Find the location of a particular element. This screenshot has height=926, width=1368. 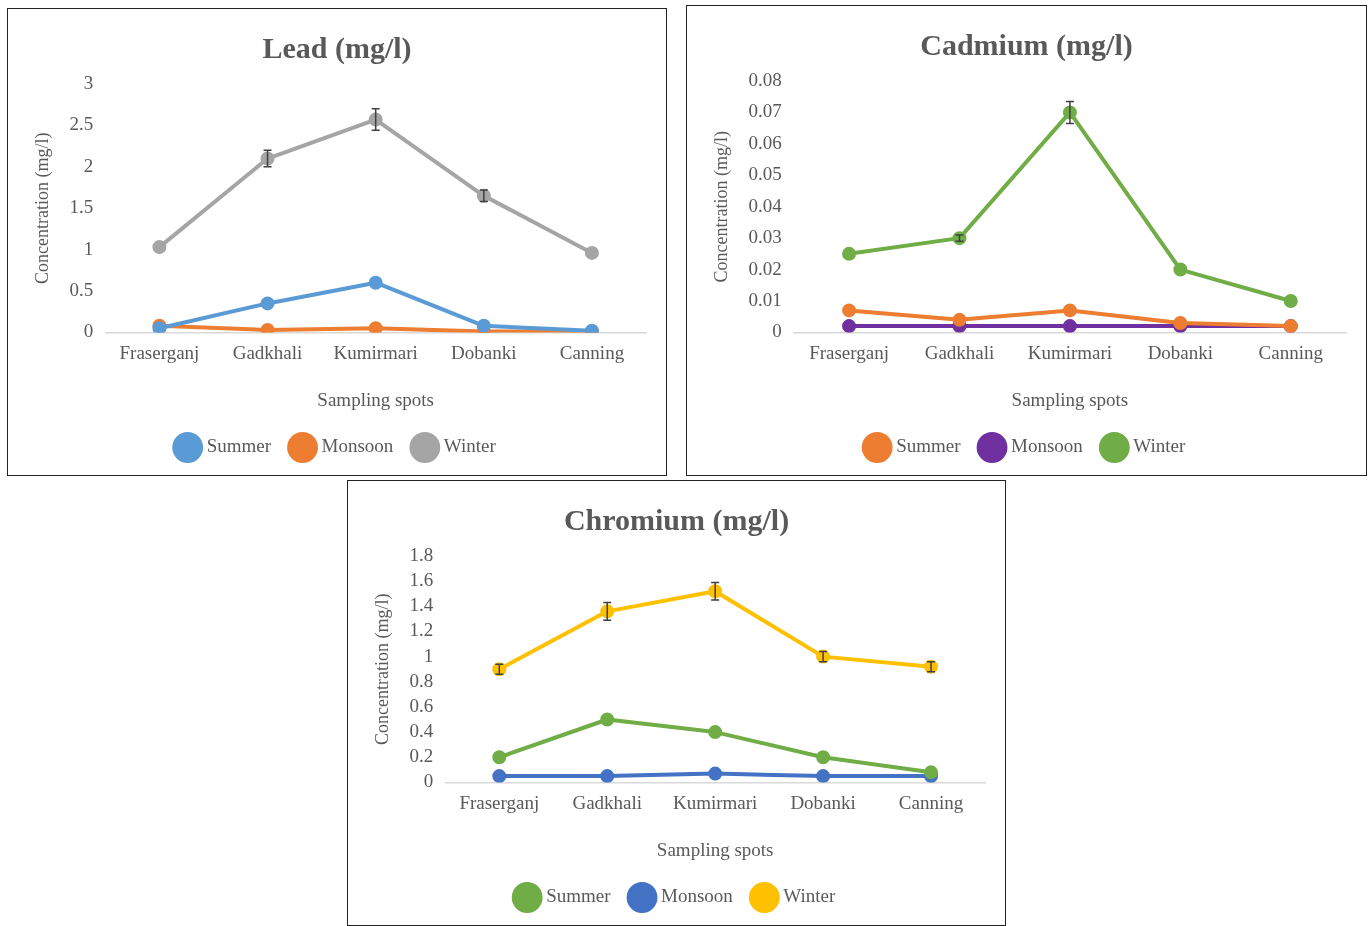

y-tick-label: 0.04 is located at coordinates (765, 205).